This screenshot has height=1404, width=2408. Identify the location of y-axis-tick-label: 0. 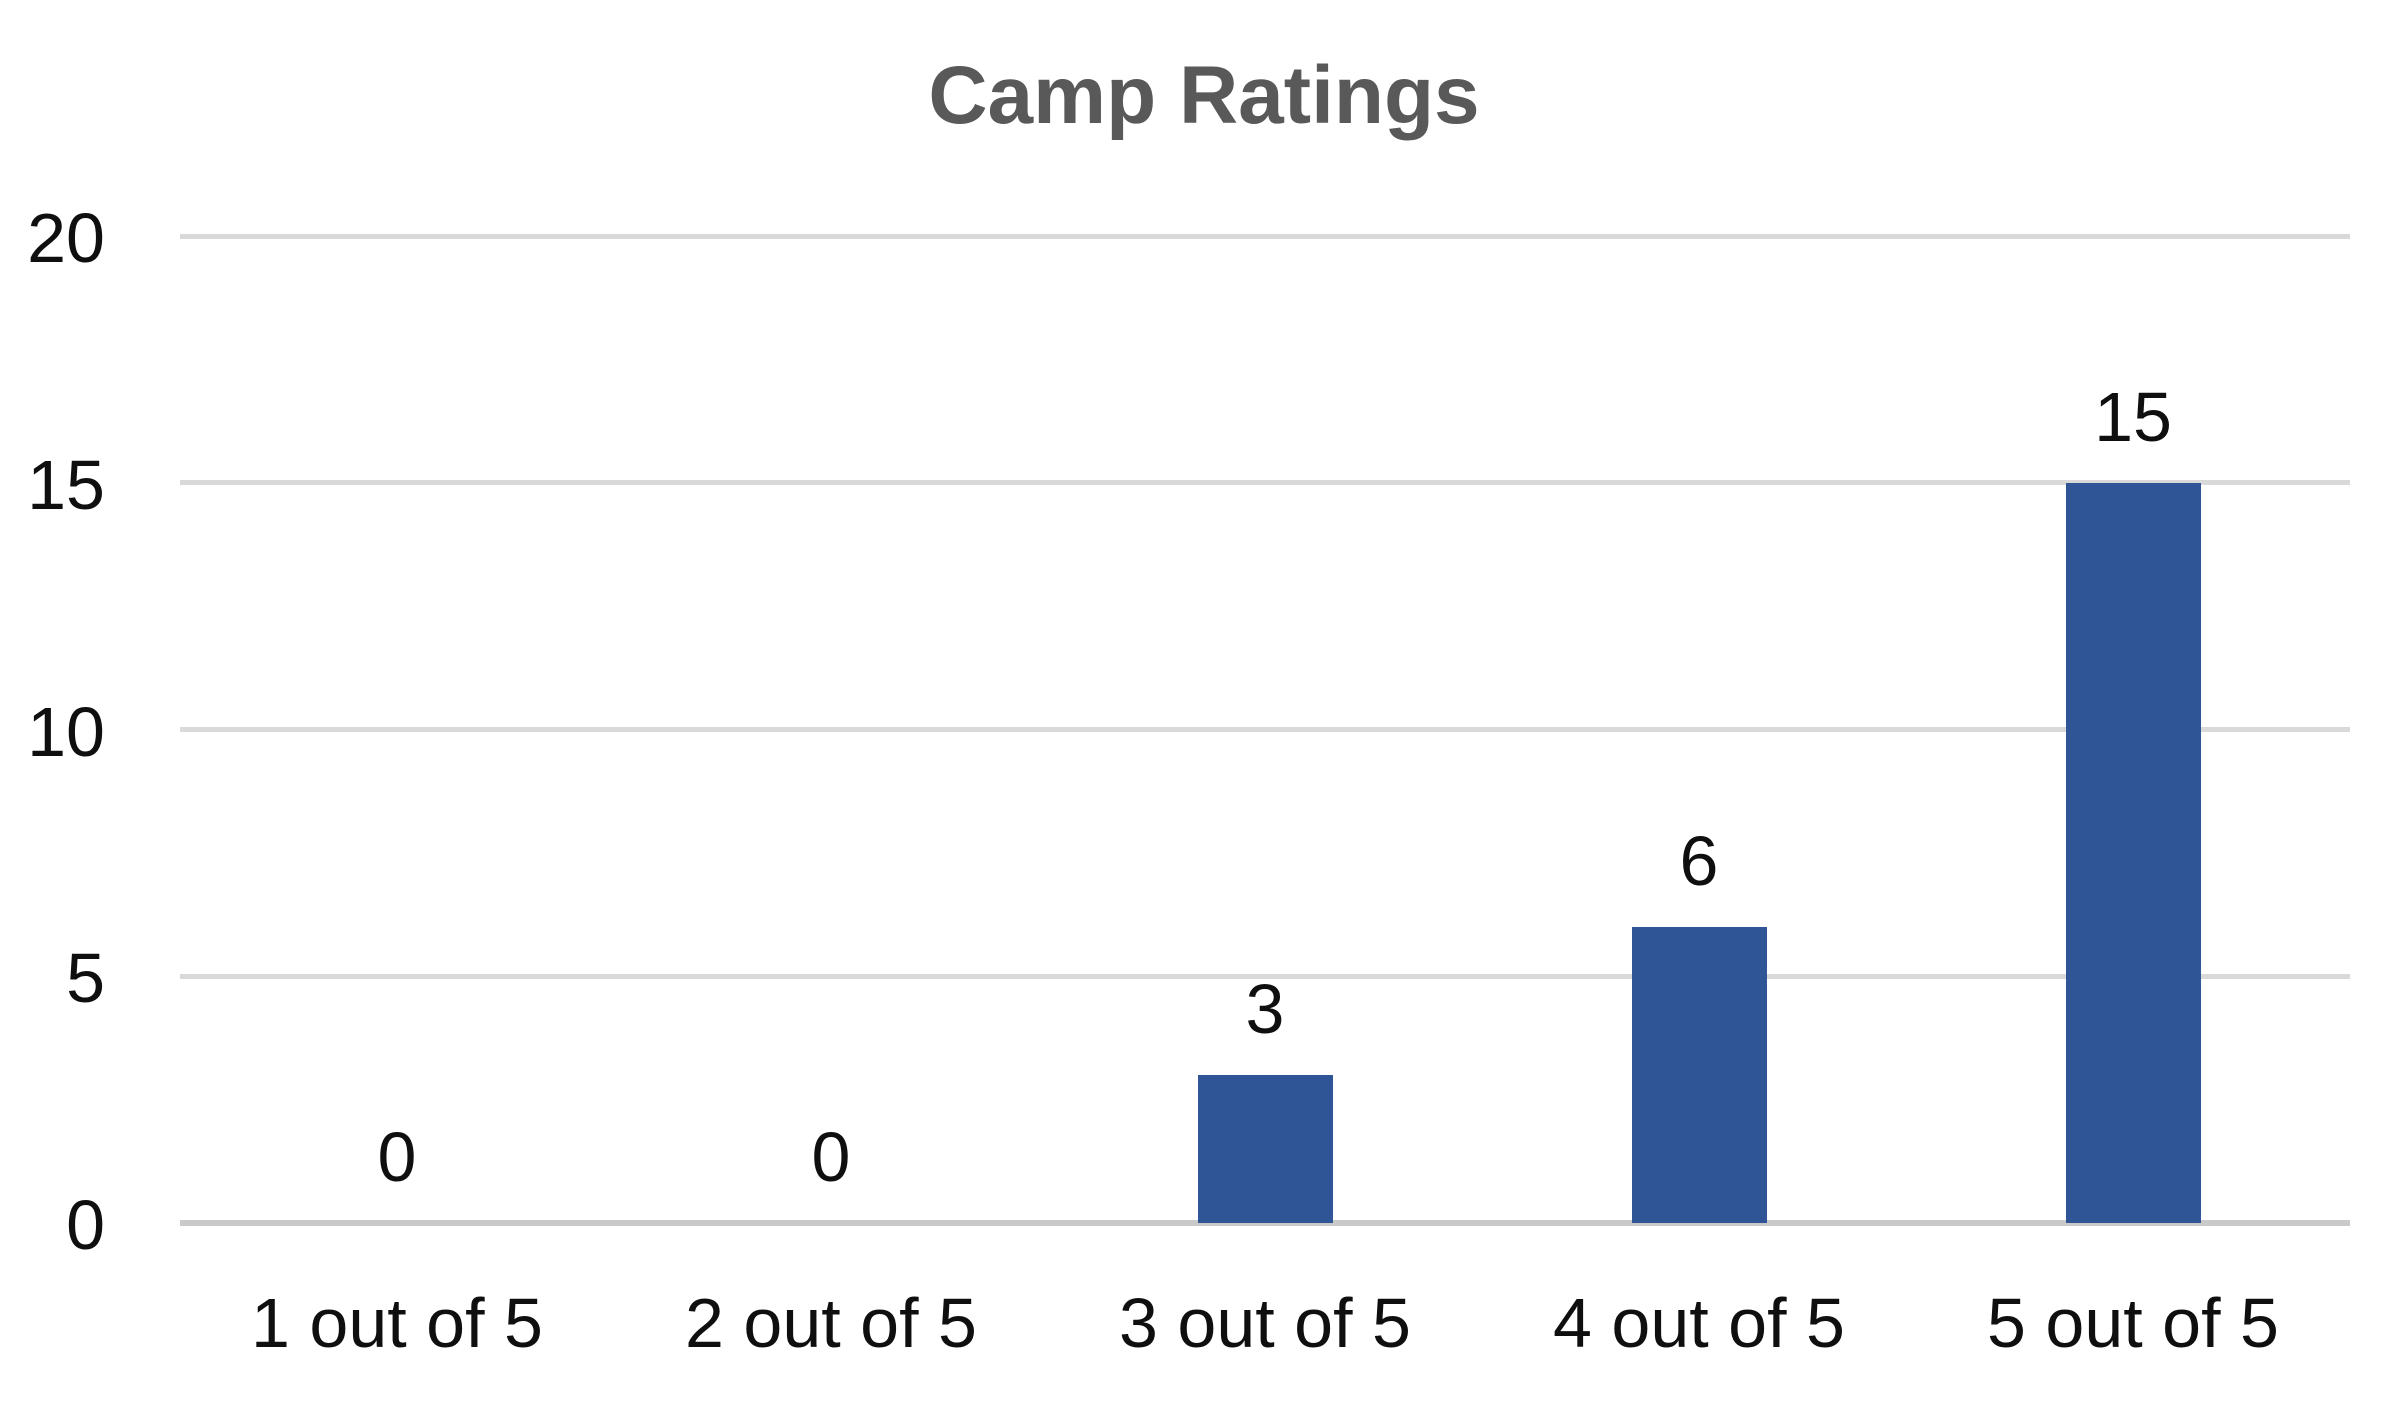
(85, 1225).